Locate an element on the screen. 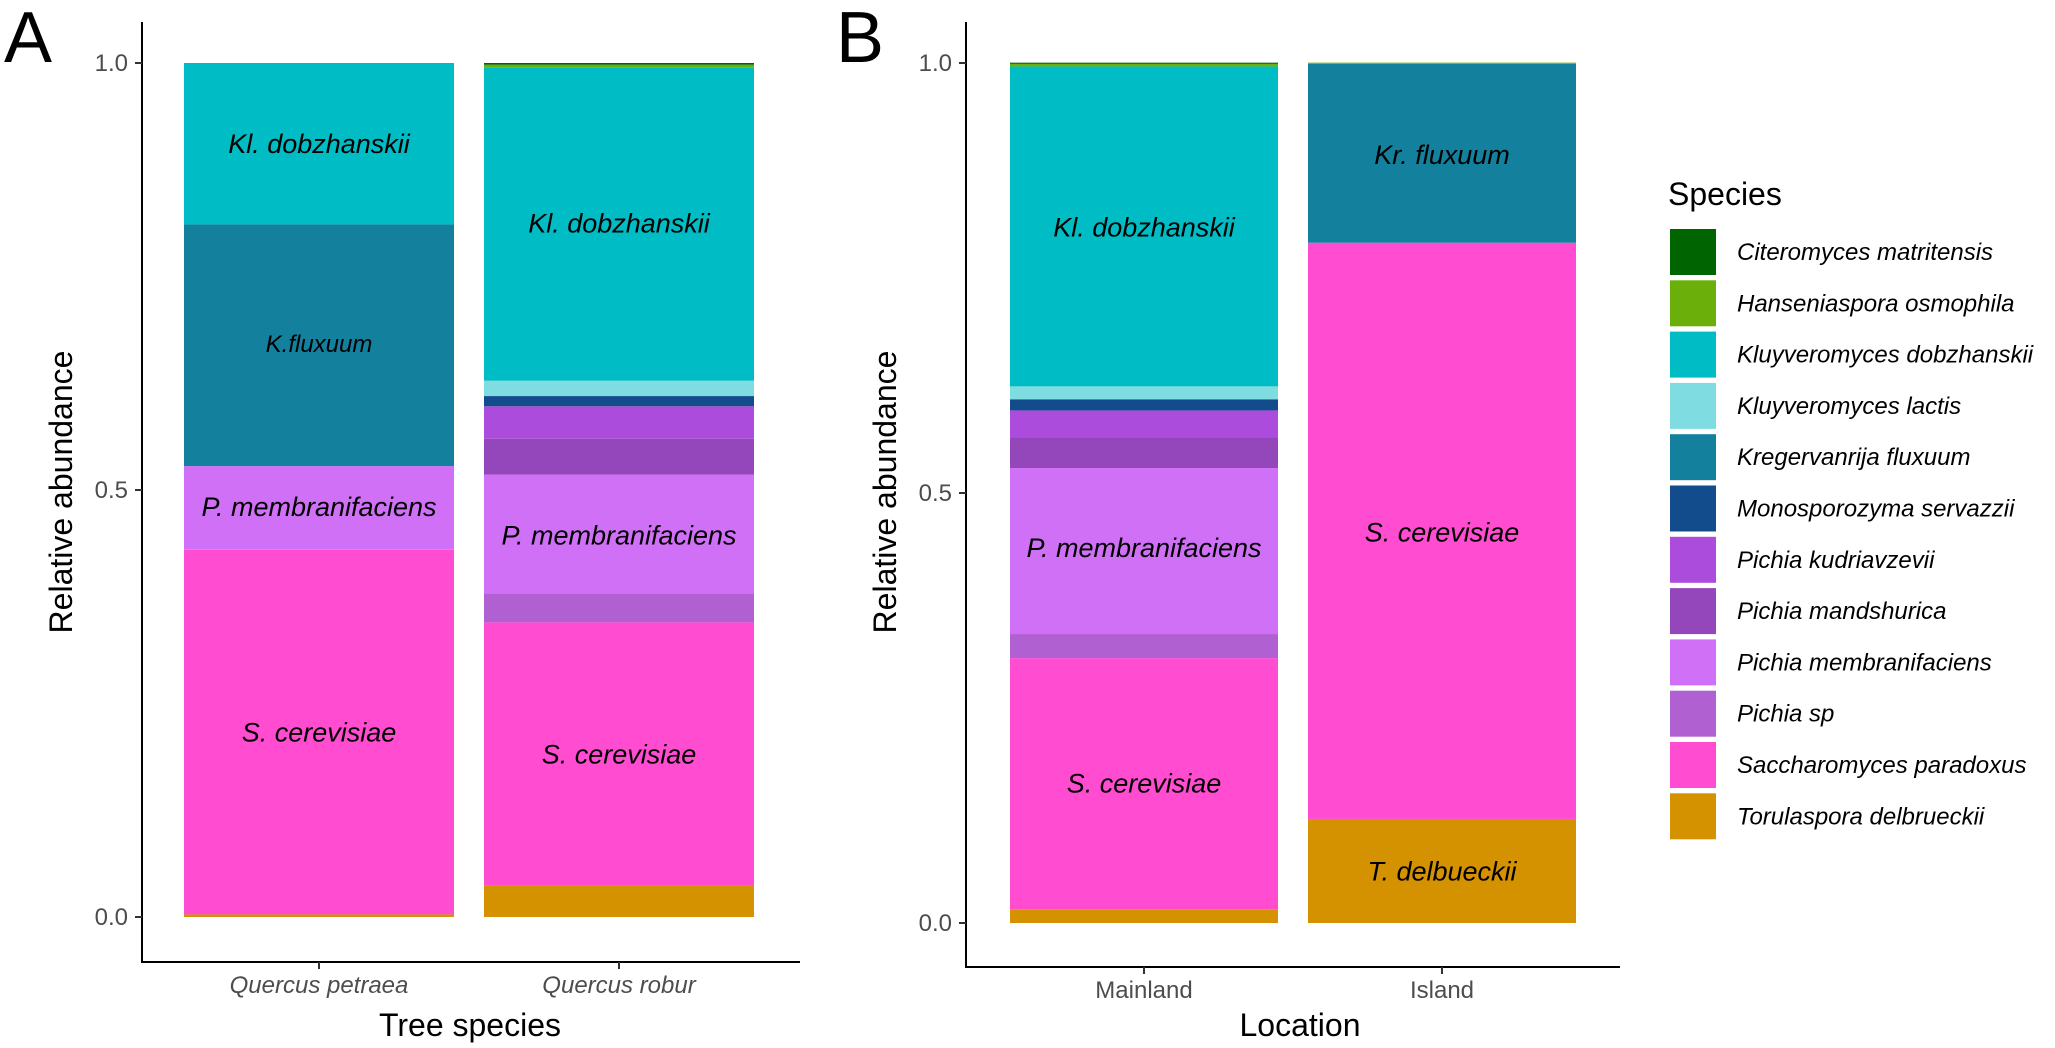 The image size is (2055, 1048). bar-segment-quercus-robur-citeromyces-matritensis is located at coordinates (619, 64).